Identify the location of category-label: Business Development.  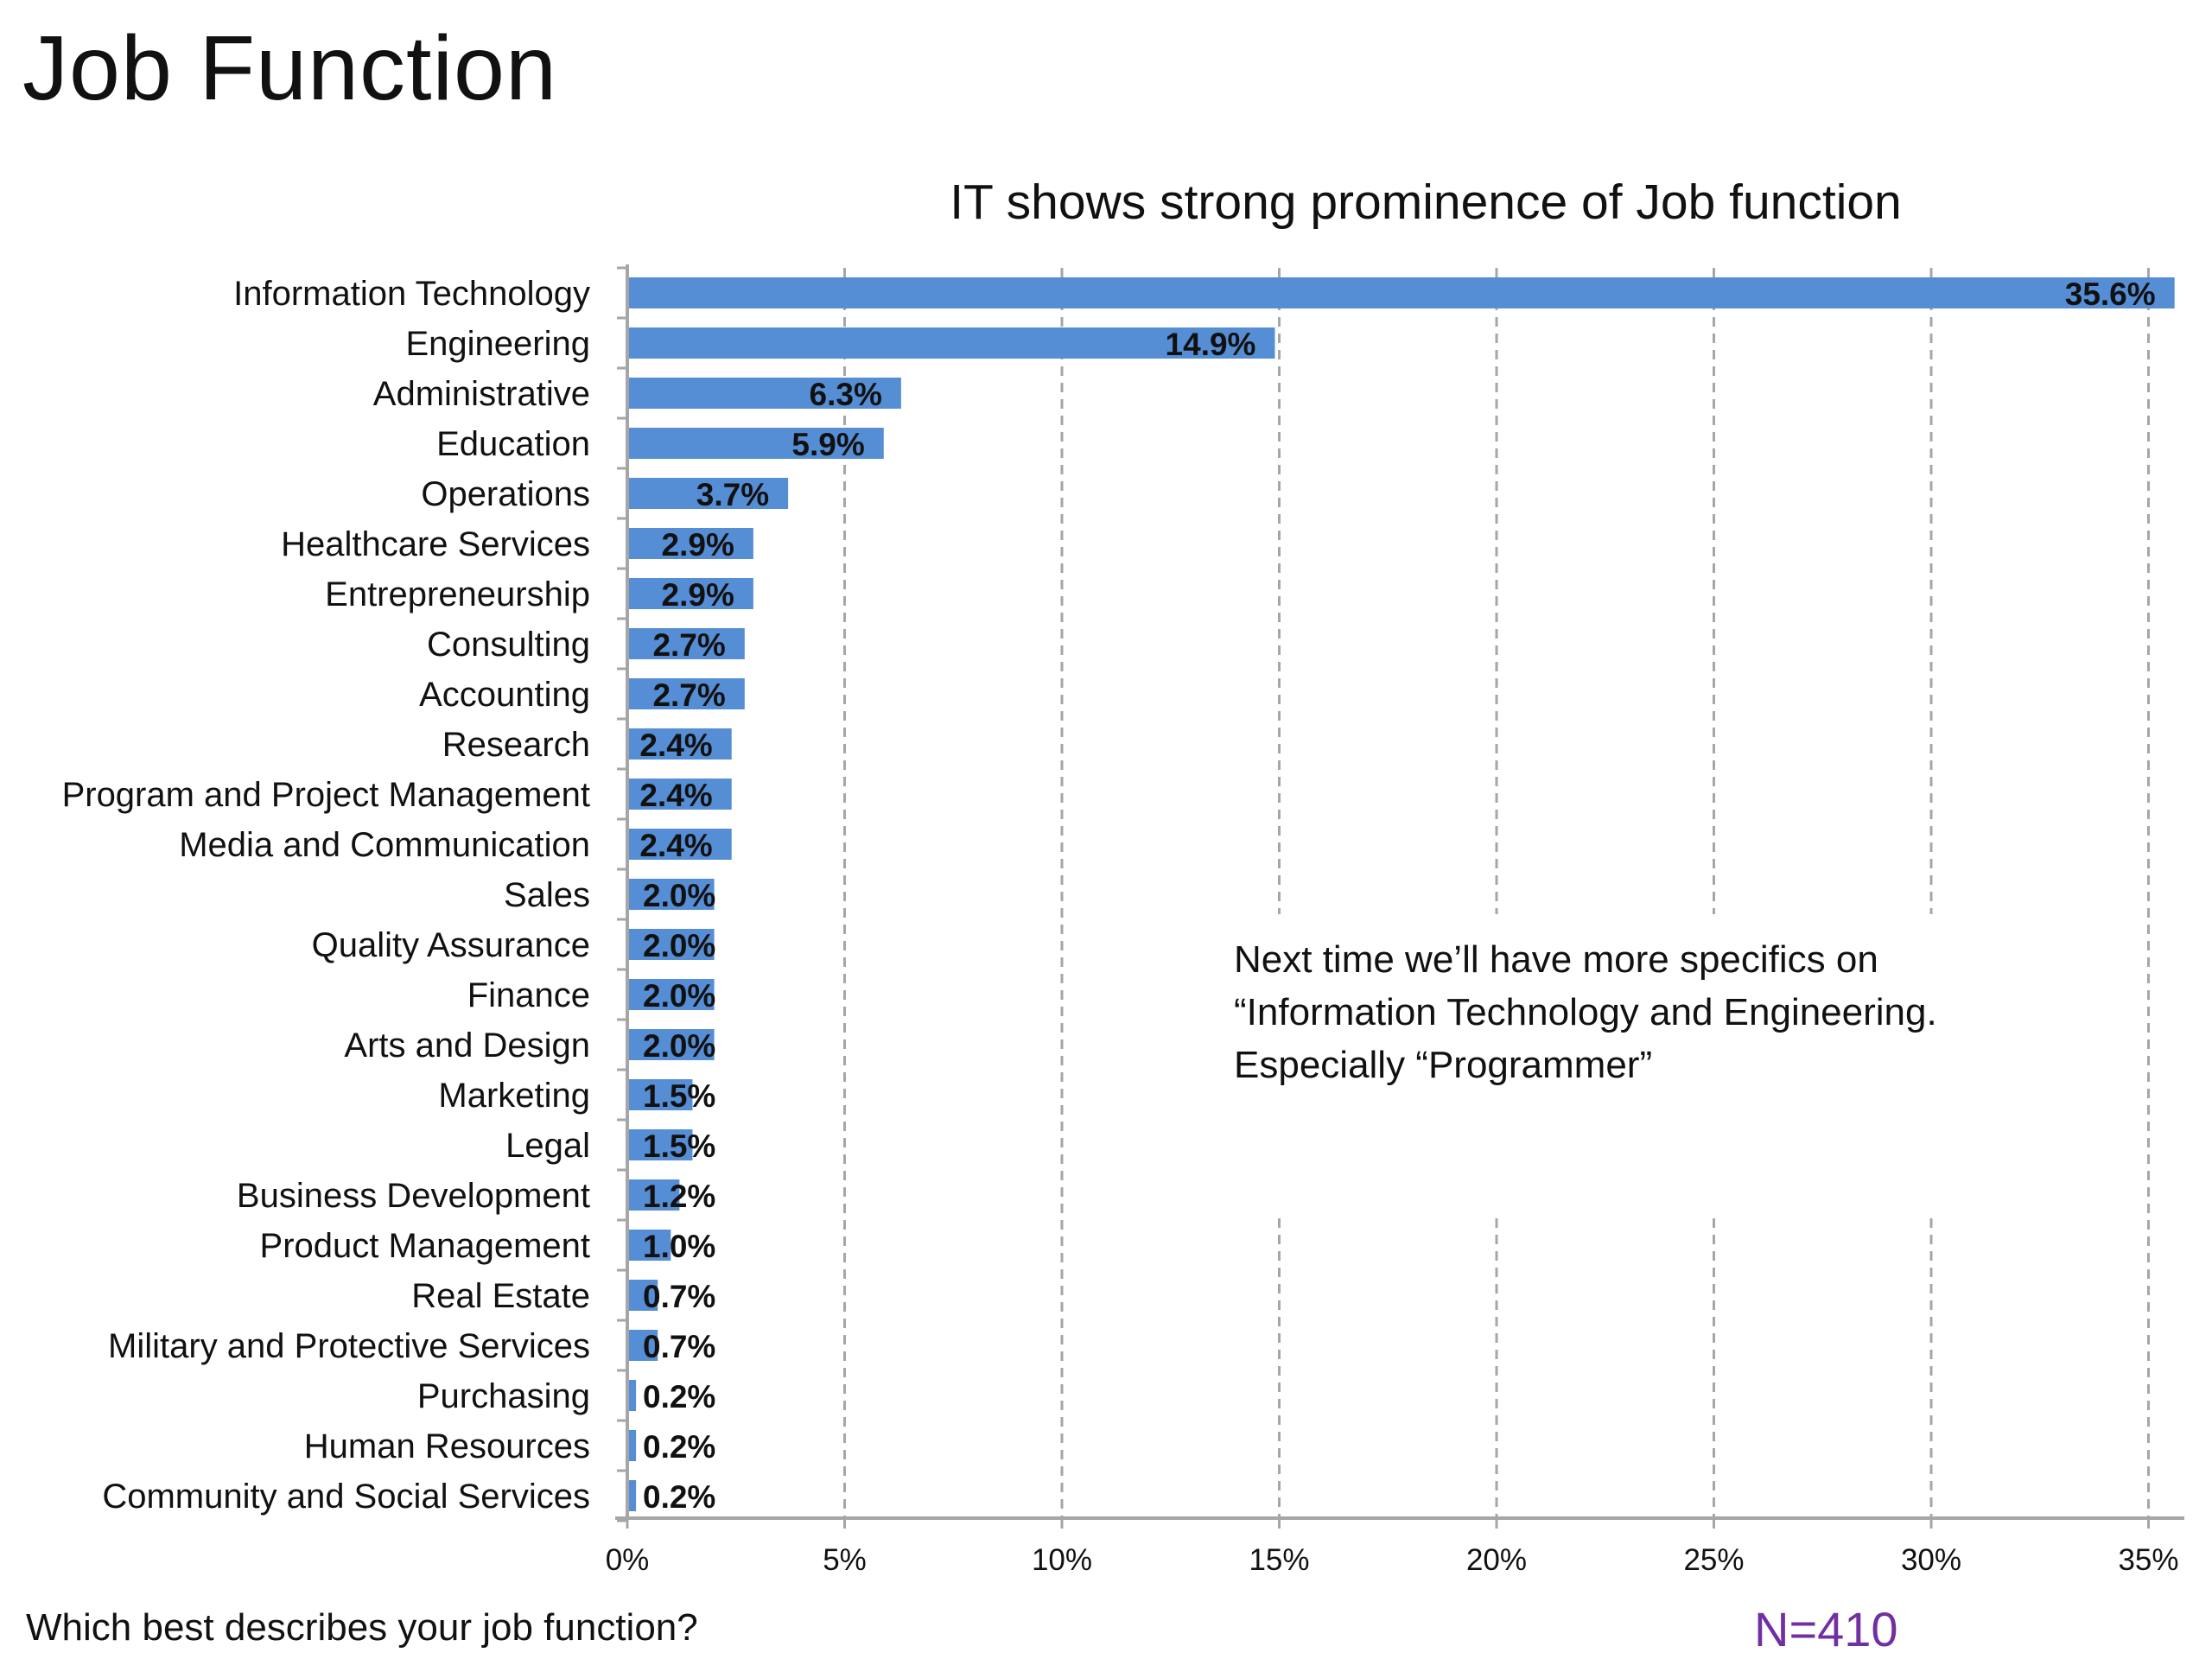
(413, 1196).